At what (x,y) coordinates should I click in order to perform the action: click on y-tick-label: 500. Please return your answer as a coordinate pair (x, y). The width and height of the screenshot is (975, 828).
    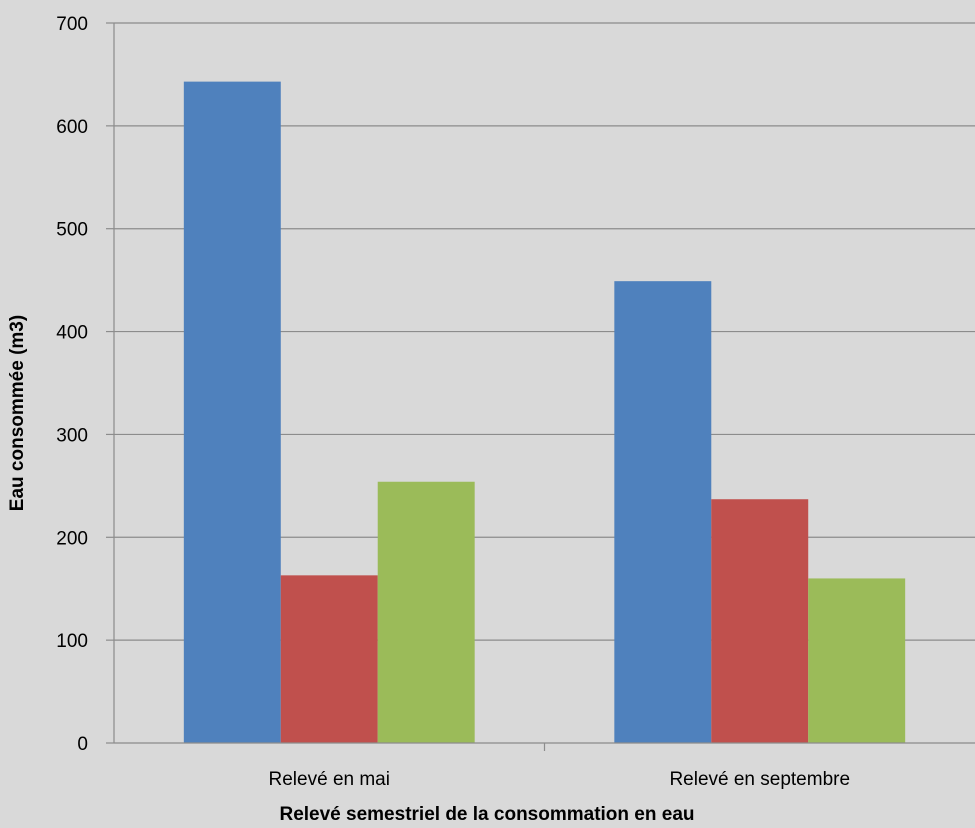
    Looking at the image, I should click on (72, 230).